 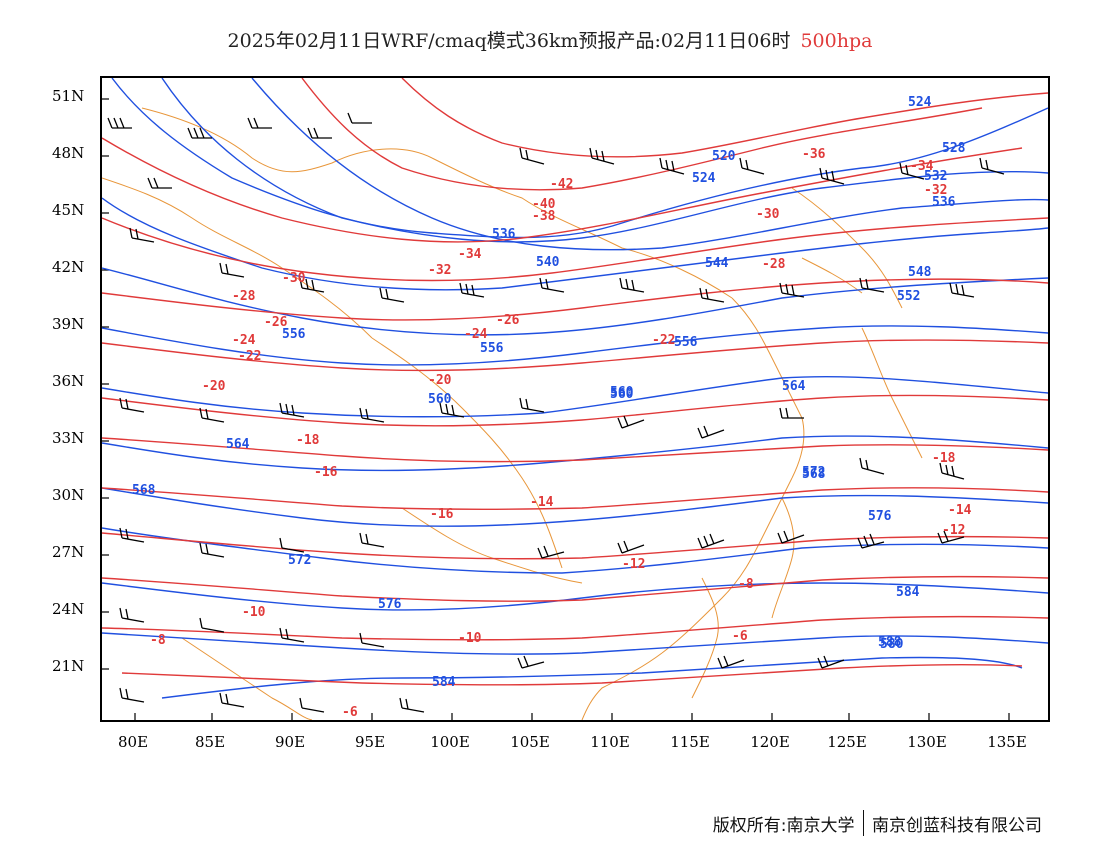 I want to click on lat-label: 42N, so click(x=68, y=267).